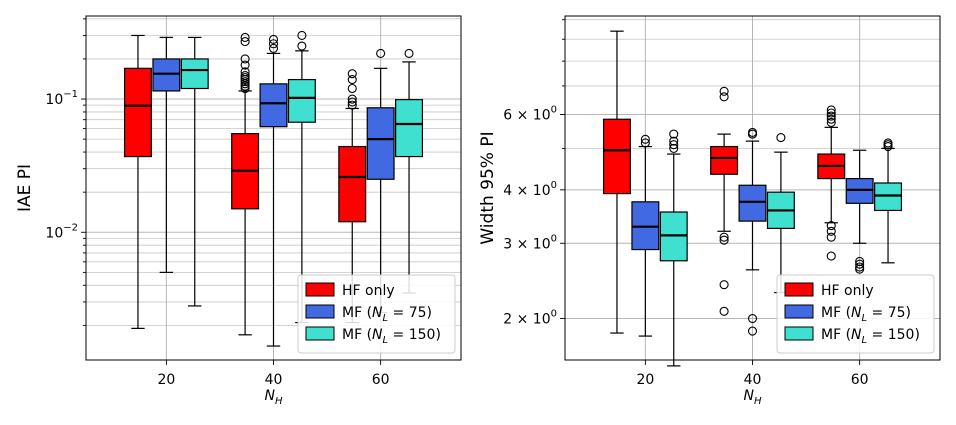  I want to click on left-y-axis-label: IAE PI, so click(25, 188).